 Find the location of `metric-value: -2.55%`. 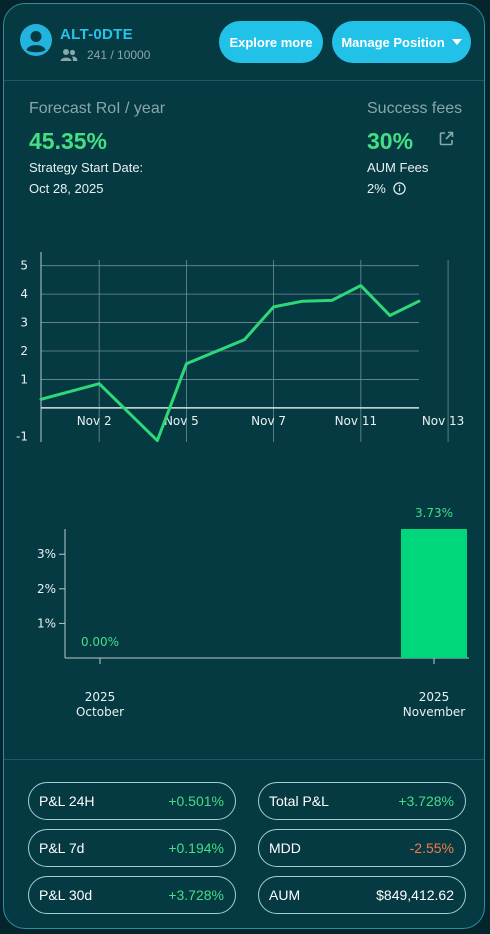

metric-value: -2.55% is located at coordinates (431, 848).